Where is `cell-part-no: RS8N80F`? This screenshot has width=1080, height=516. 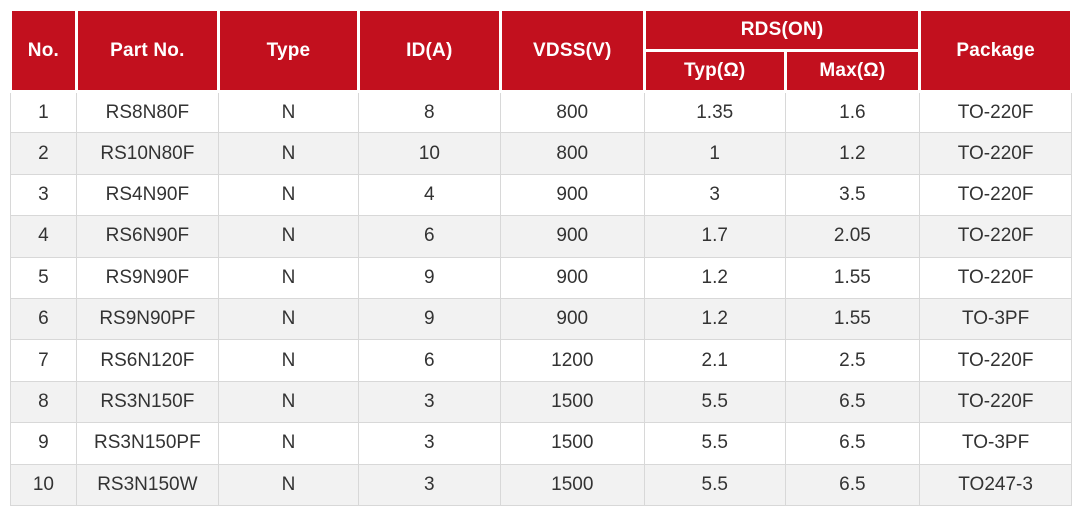
cell-part-no: RS8N80F is located at coordinates (147, 112).